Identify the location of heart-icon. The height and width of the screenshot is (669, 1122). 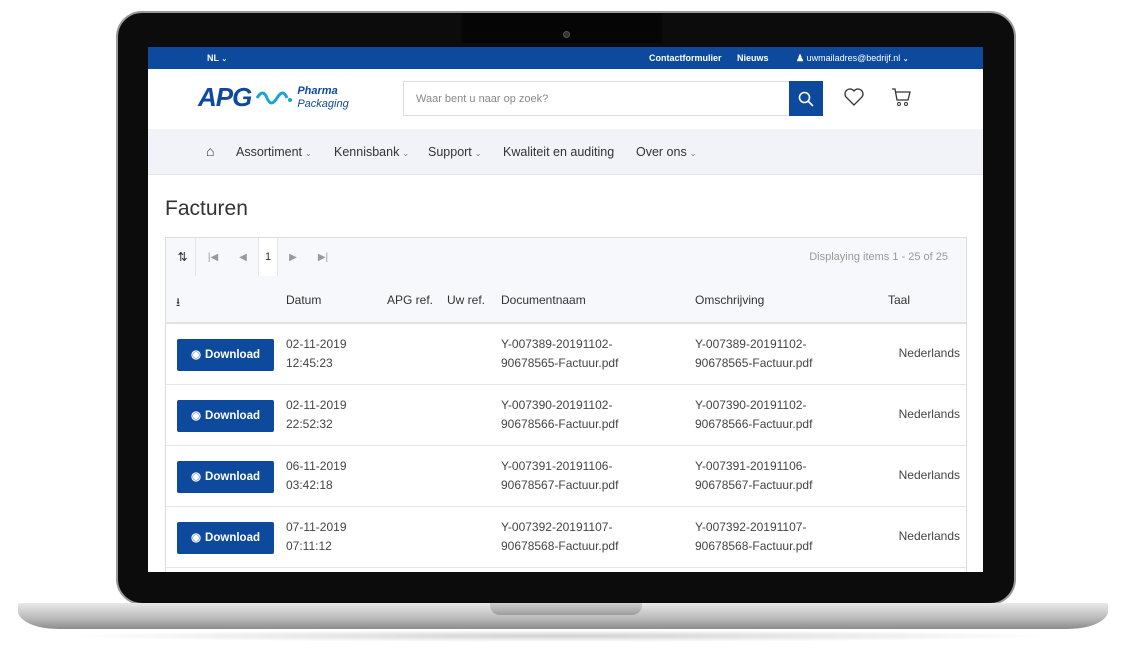
(854, 97).